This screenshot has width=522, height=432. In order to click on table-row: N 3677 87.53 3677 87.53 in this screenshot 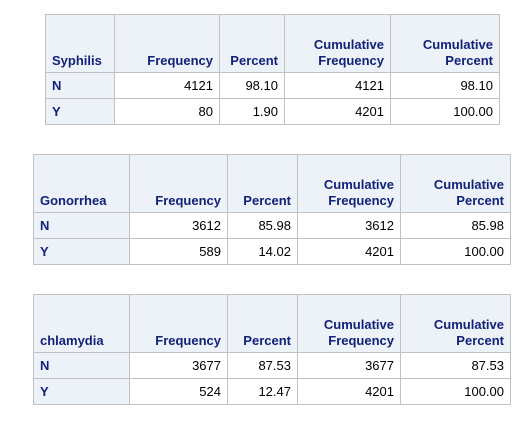, I will do `click(272, 365)`.